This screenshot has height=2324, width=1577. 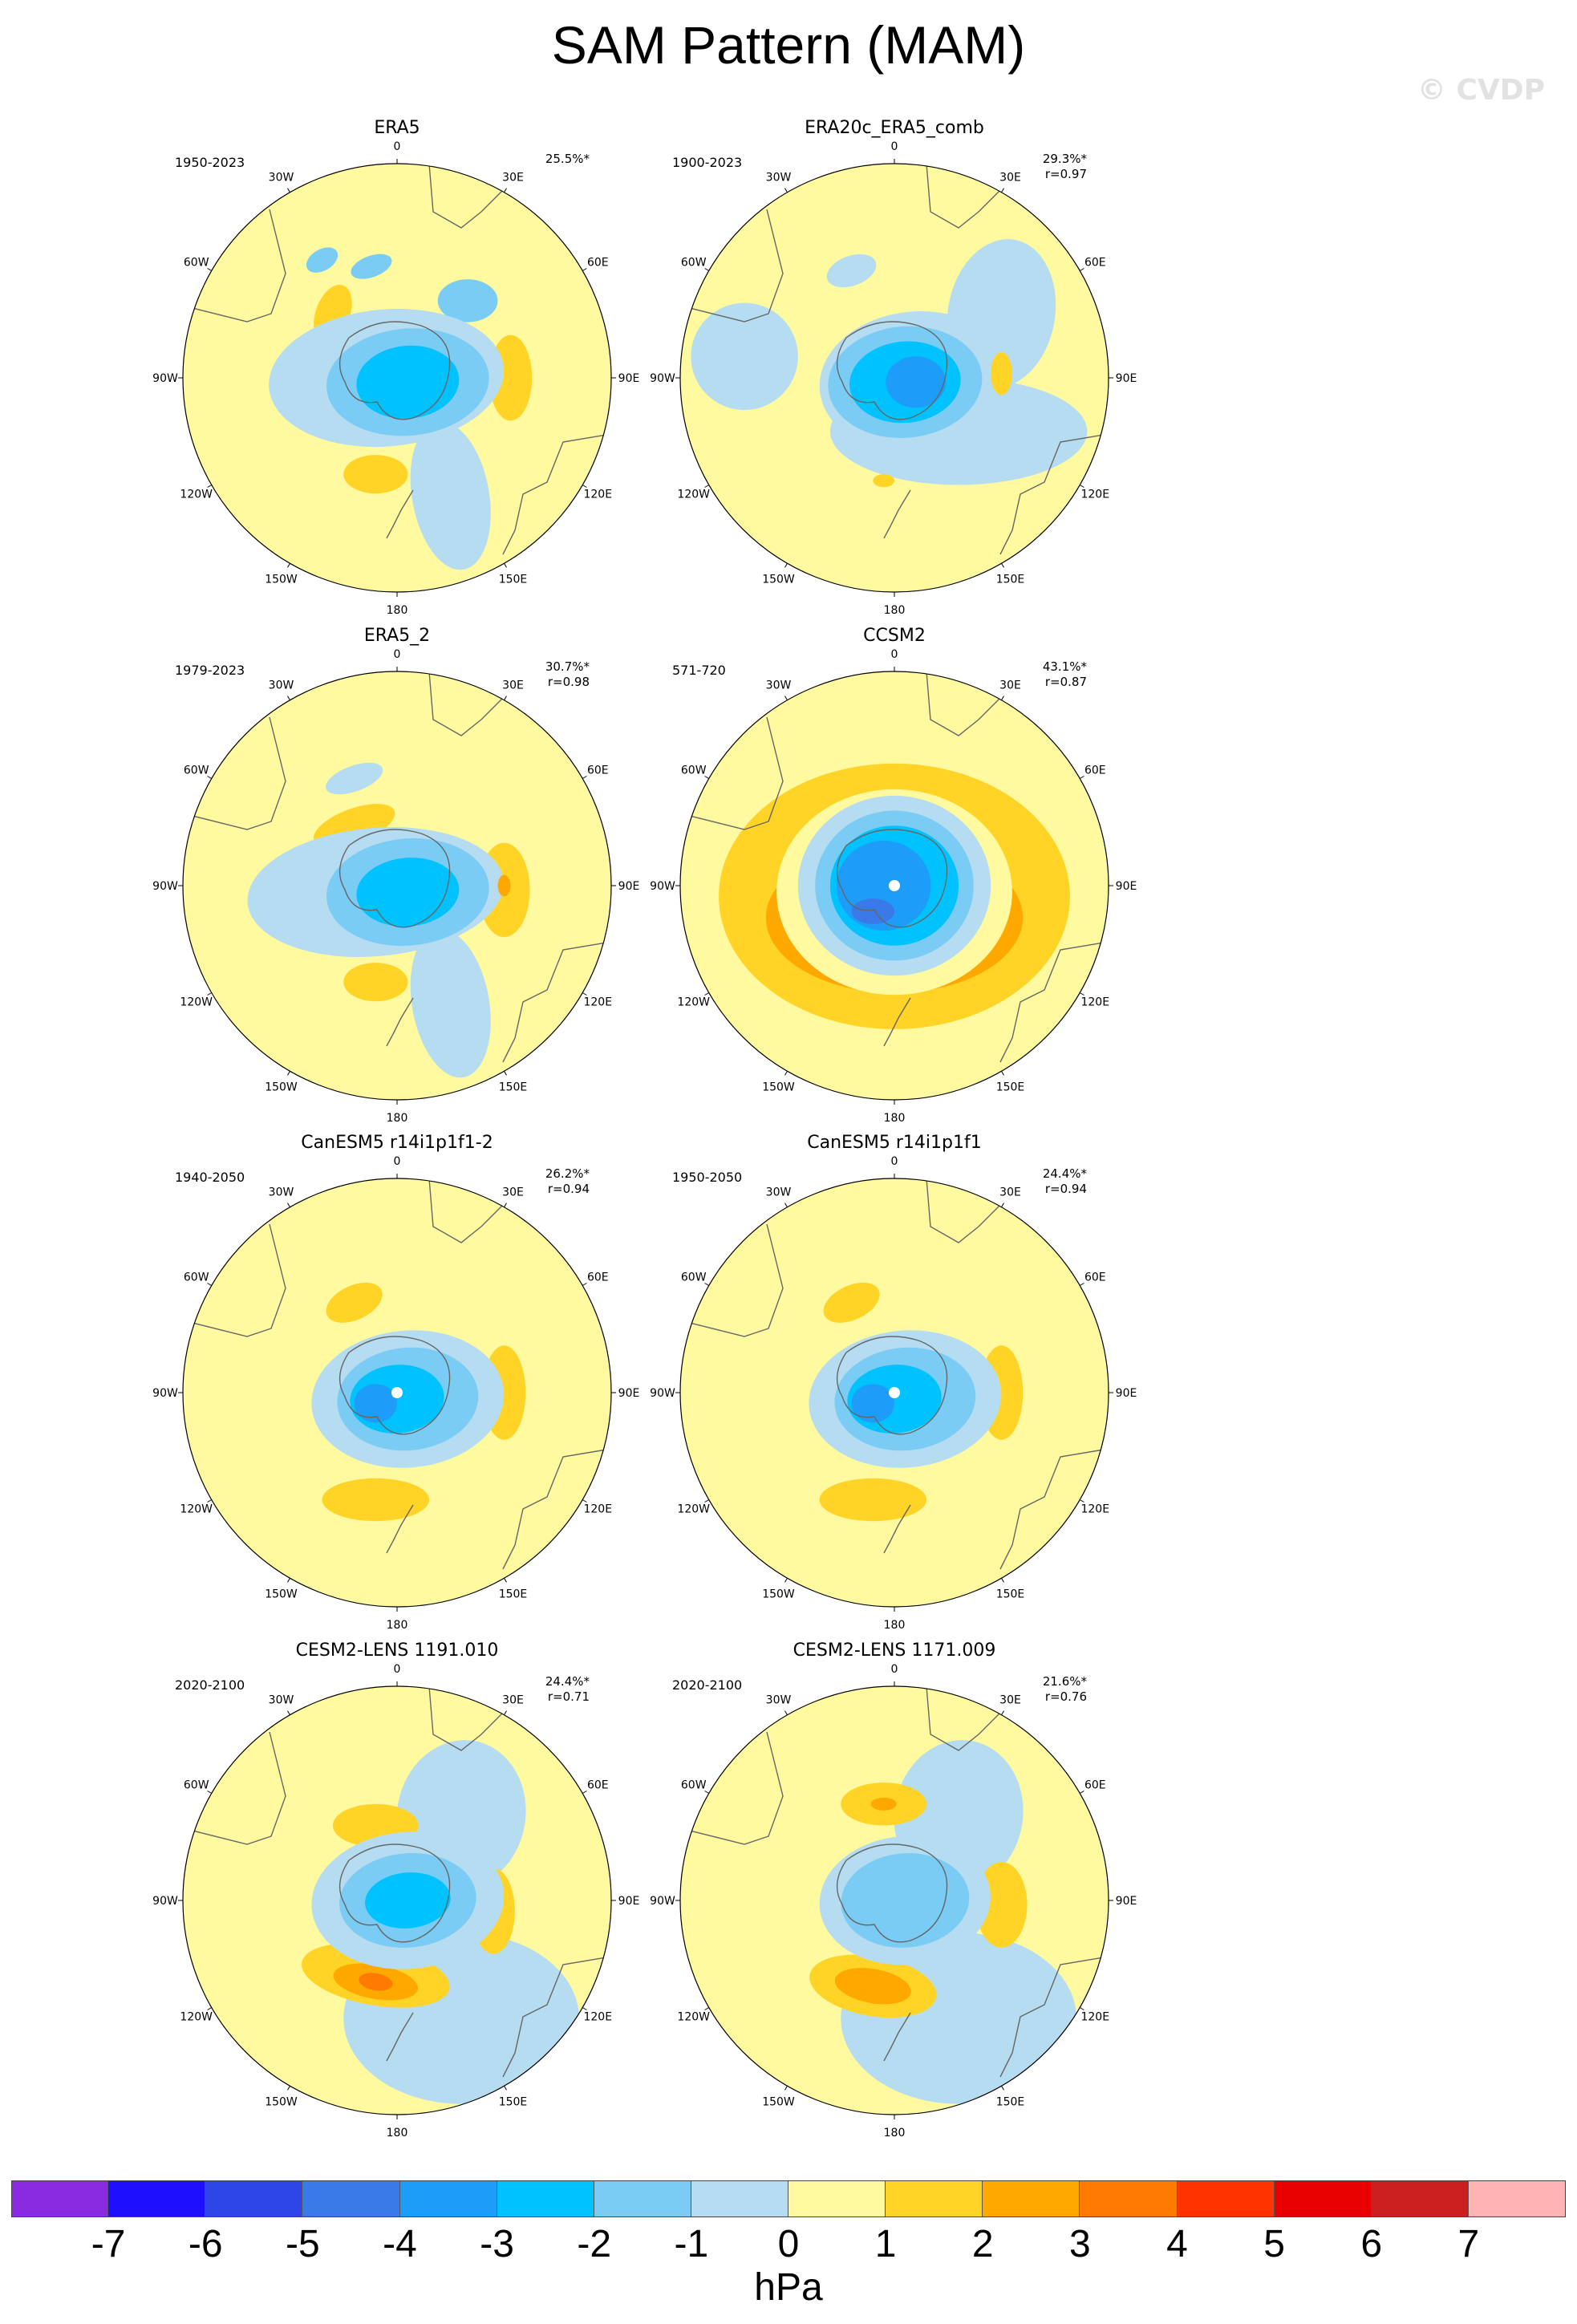 I want to click on colorbar-units: hPa, so click(x=788, y=2287).